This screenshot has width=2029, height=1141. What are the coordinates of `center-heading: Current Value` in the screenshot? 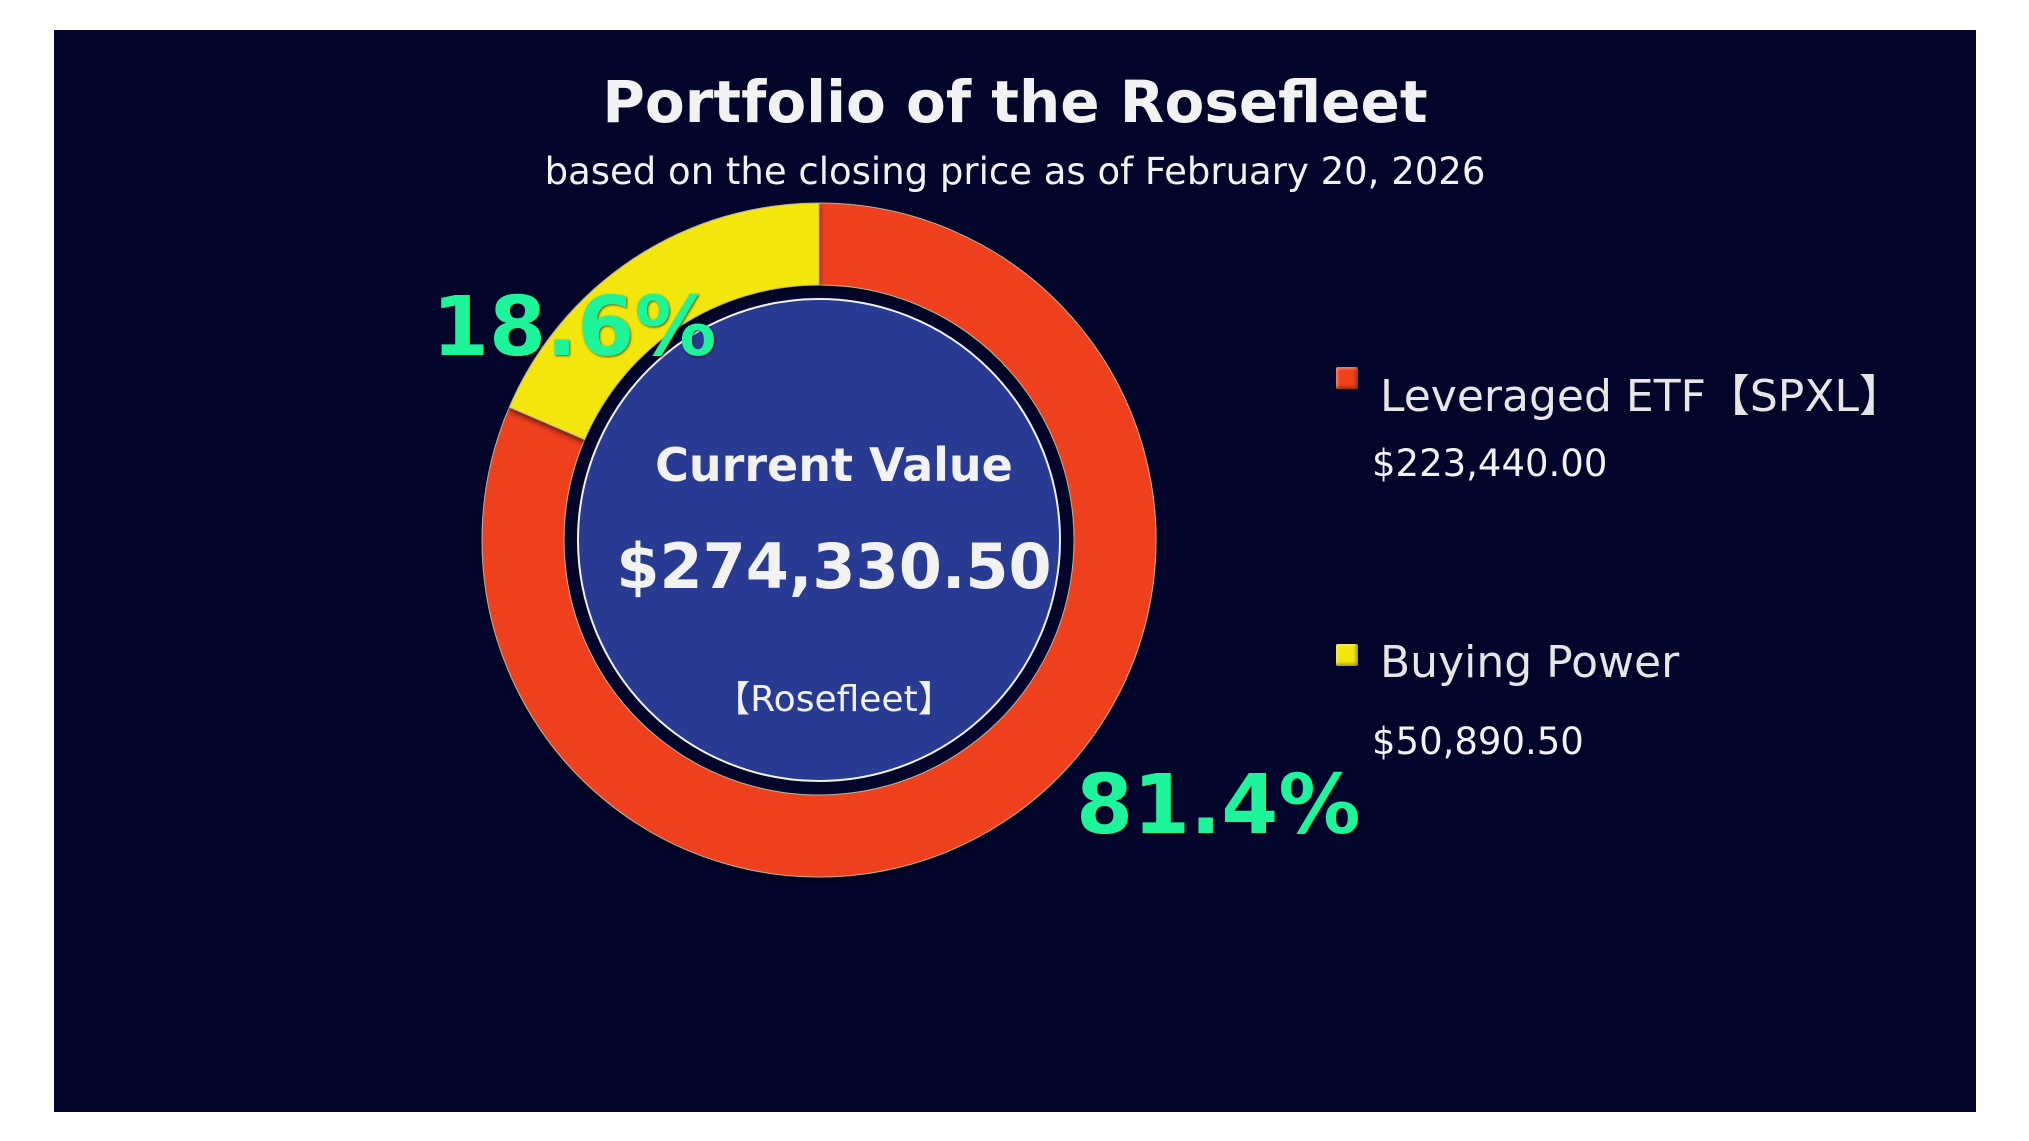 It's located at (834, 465).